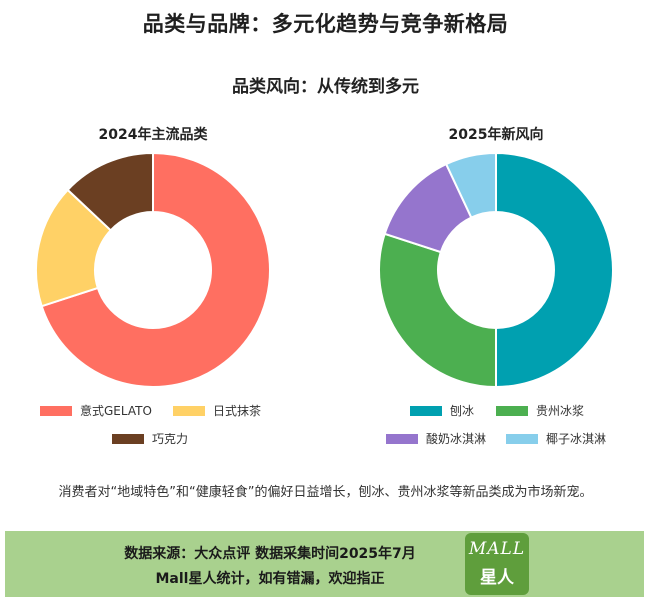 The width and height of the screenshot is (651, 607). Describe the element at coordinates (497, 564) in the screenshot. I see `mall-logo: MALL 星人` at that location.